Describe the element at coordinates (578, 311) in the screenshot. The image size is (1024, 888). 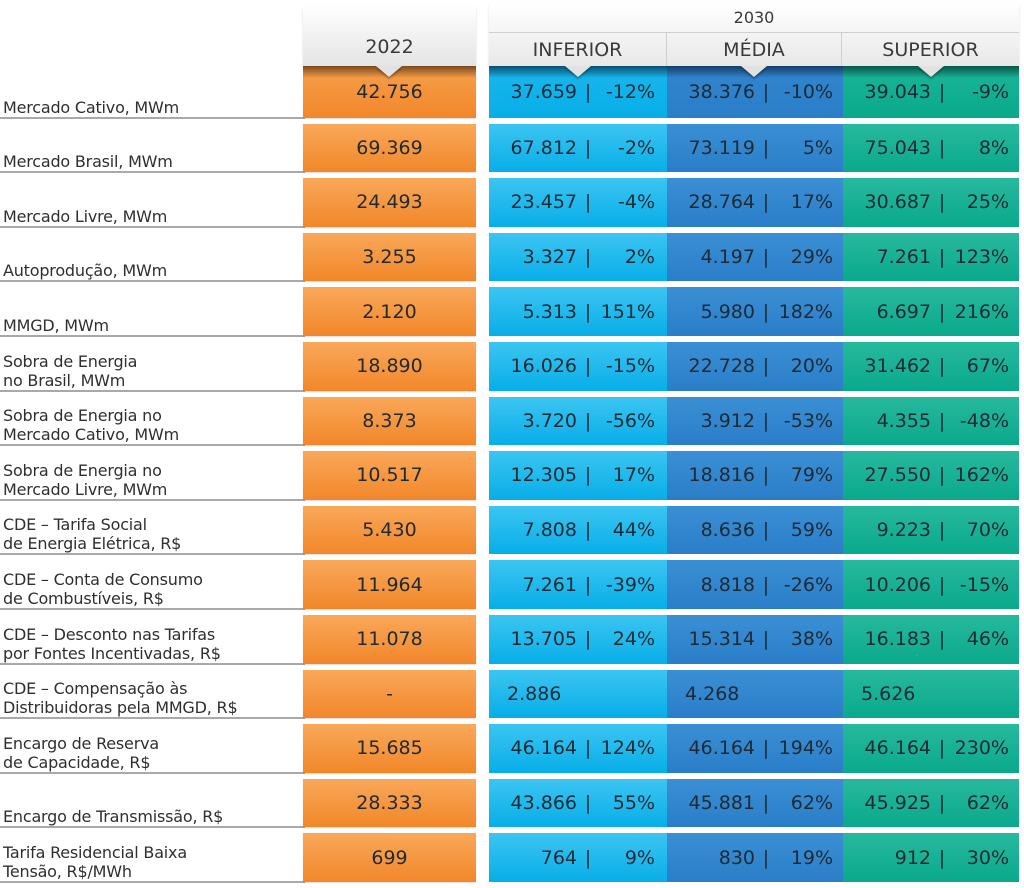
I see `cell-inferior: 5.313 | 151%` at that location.